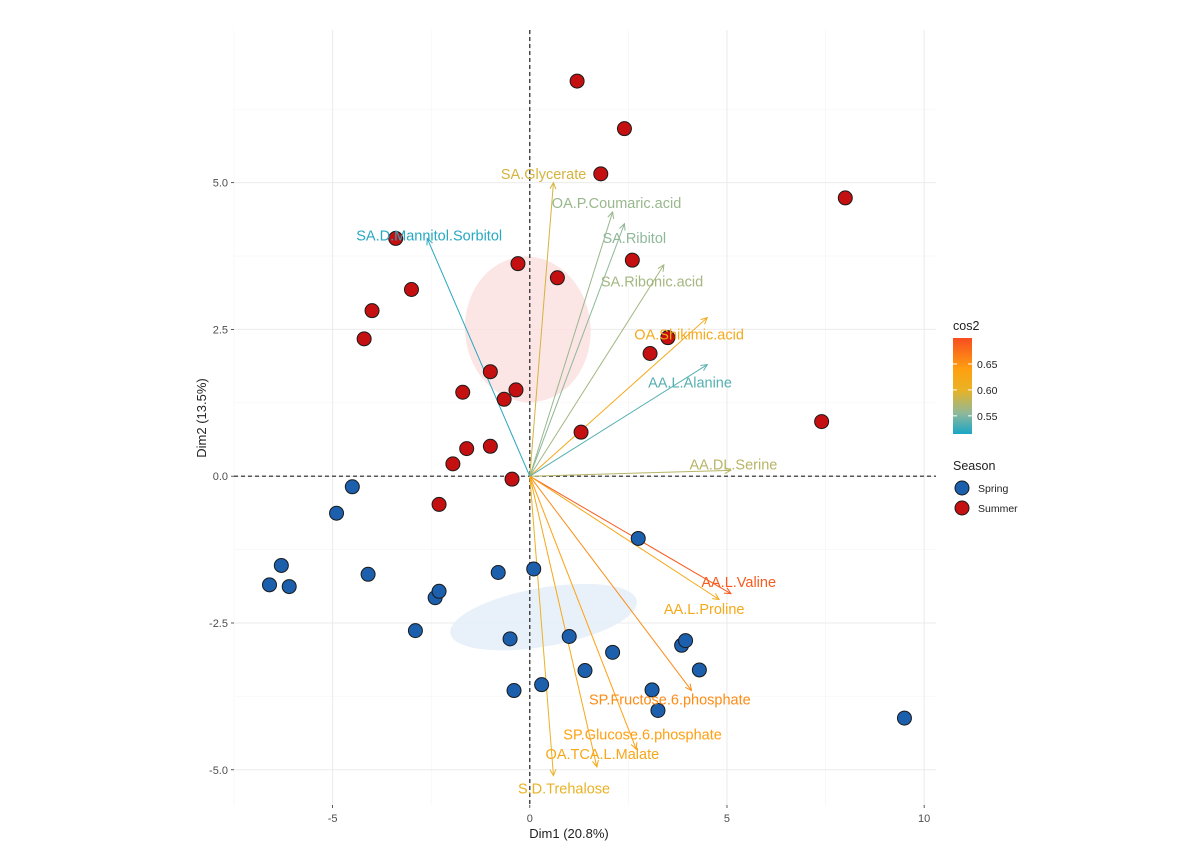 This screenshot has width=1200, height=859. What do you see at coordinates (218, 771) in the screenshot?
I see `y-tick-label: -5.0` at bounding box center [218, 771].